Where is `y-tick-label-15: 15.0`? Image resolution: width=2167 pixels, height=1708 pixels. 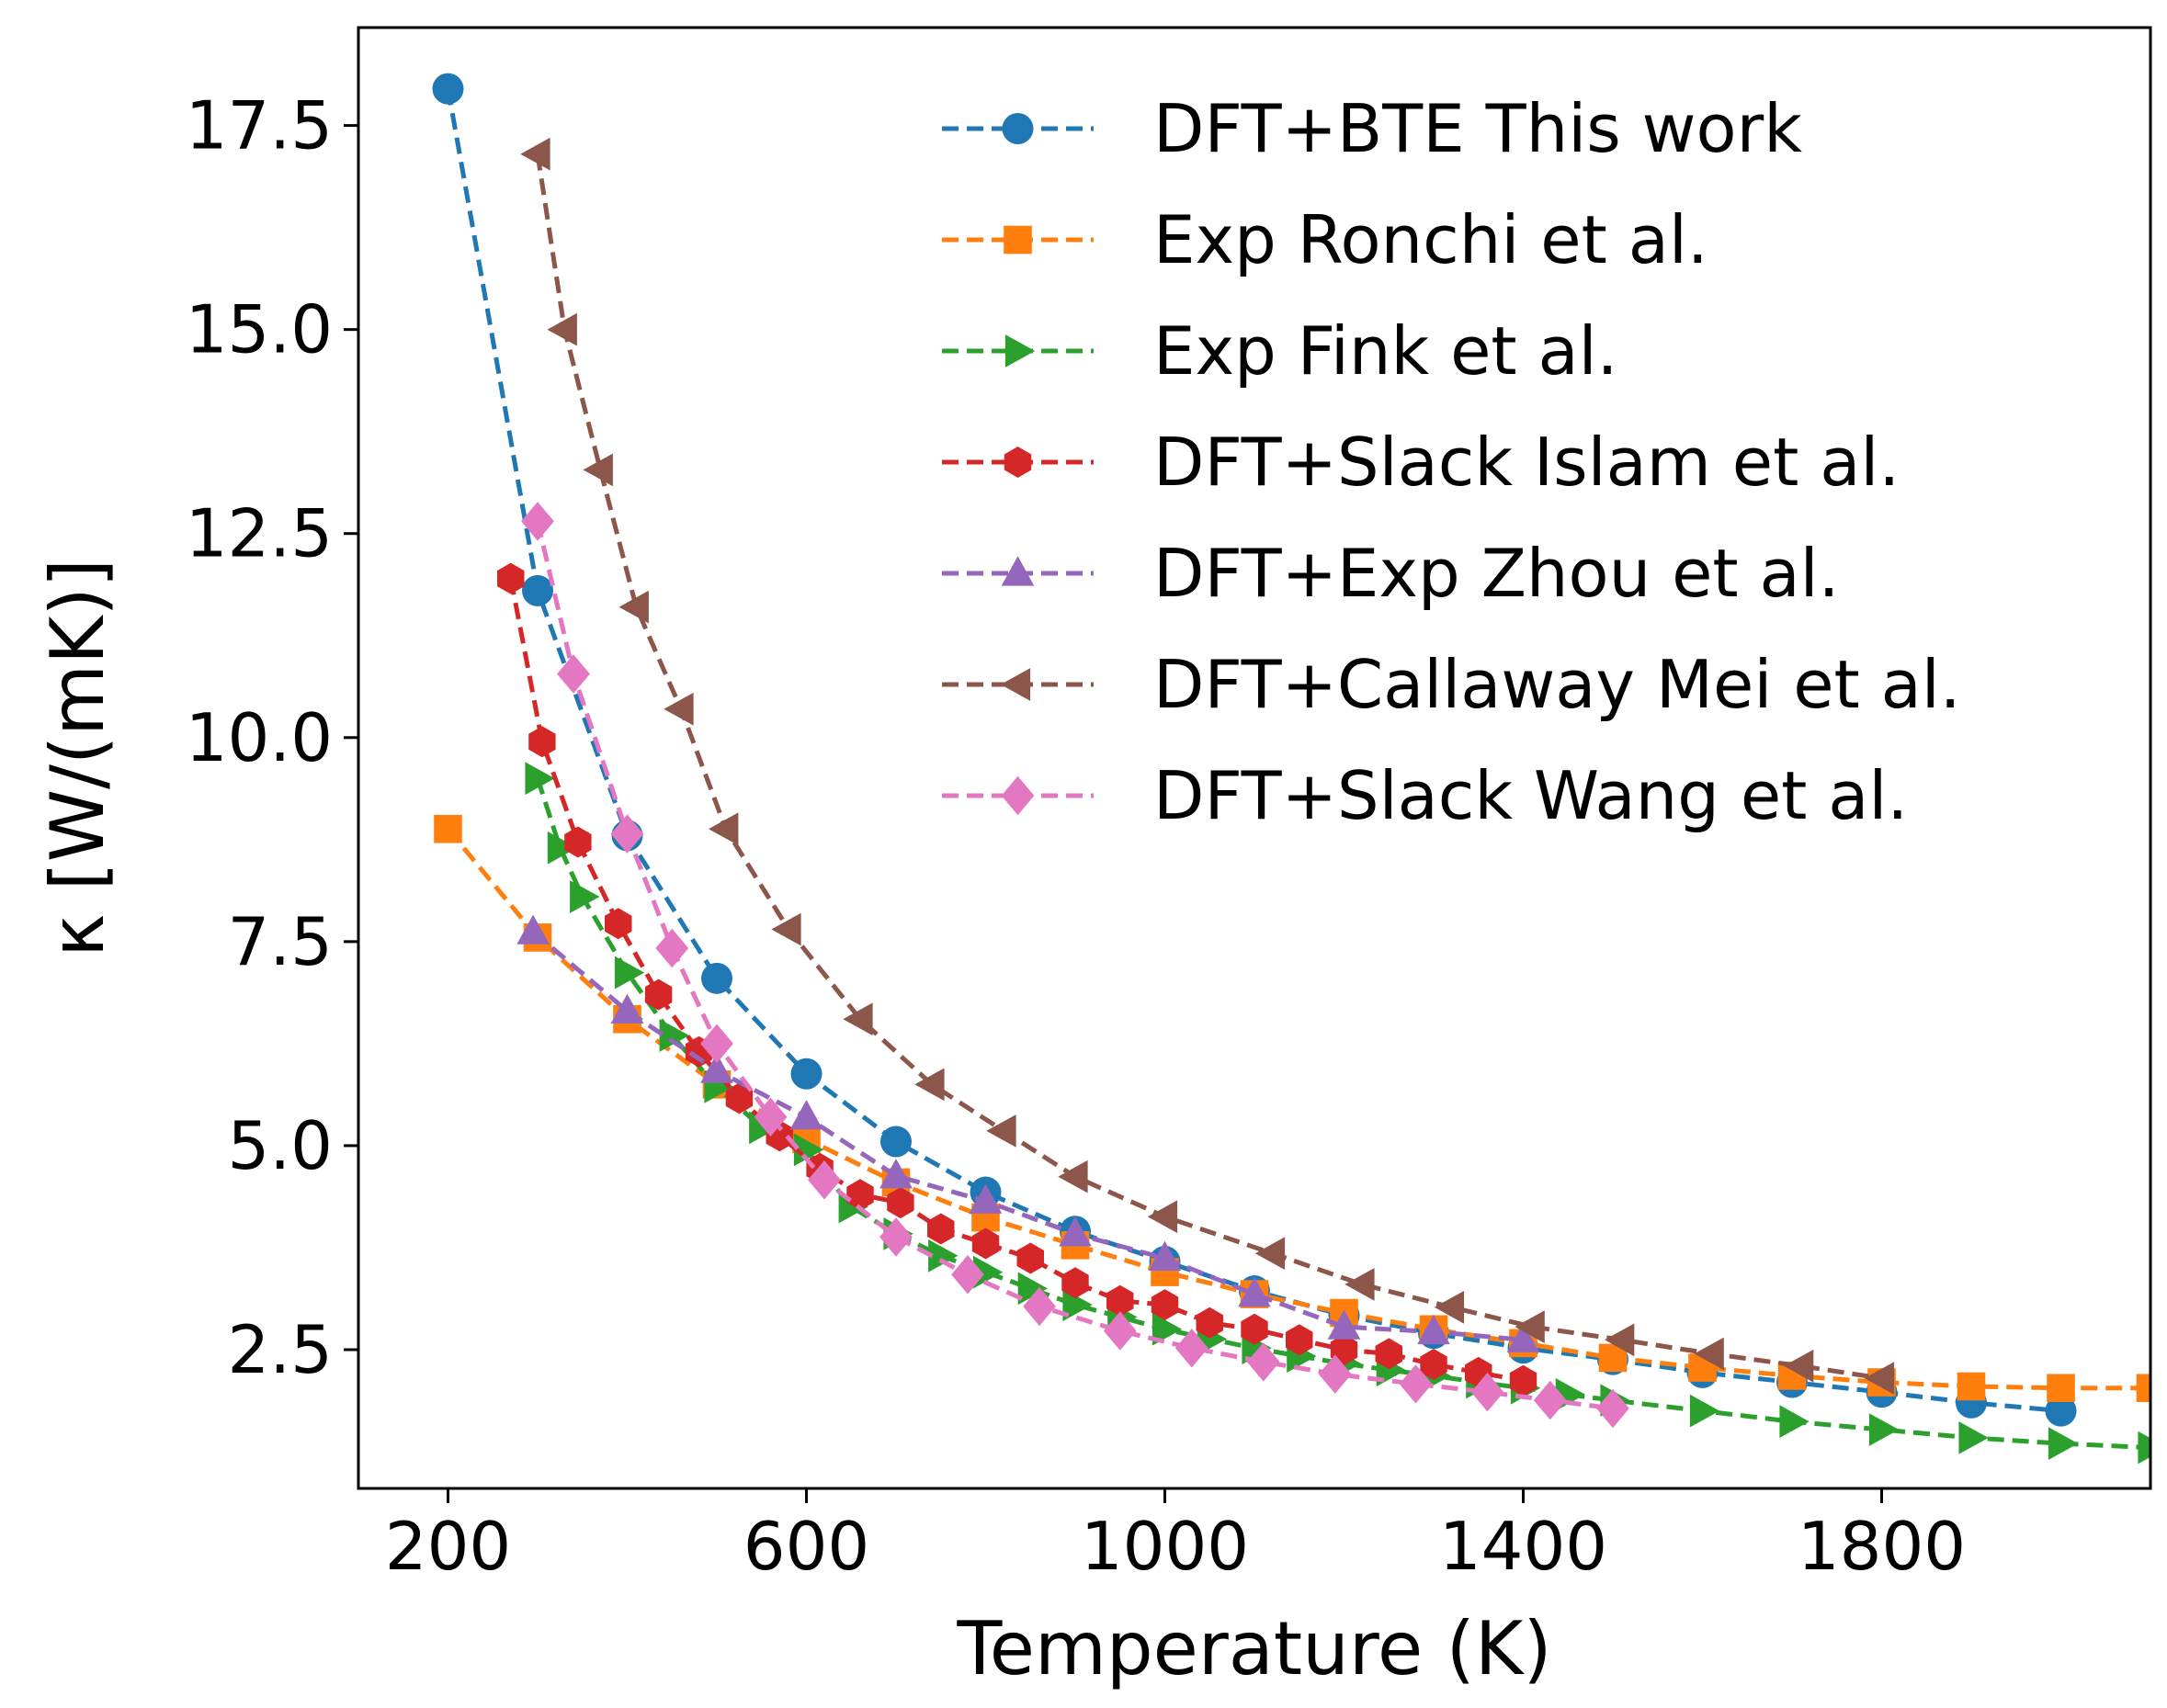 y-tick-label-15: 15.0 is located at coordinates (259, 330).